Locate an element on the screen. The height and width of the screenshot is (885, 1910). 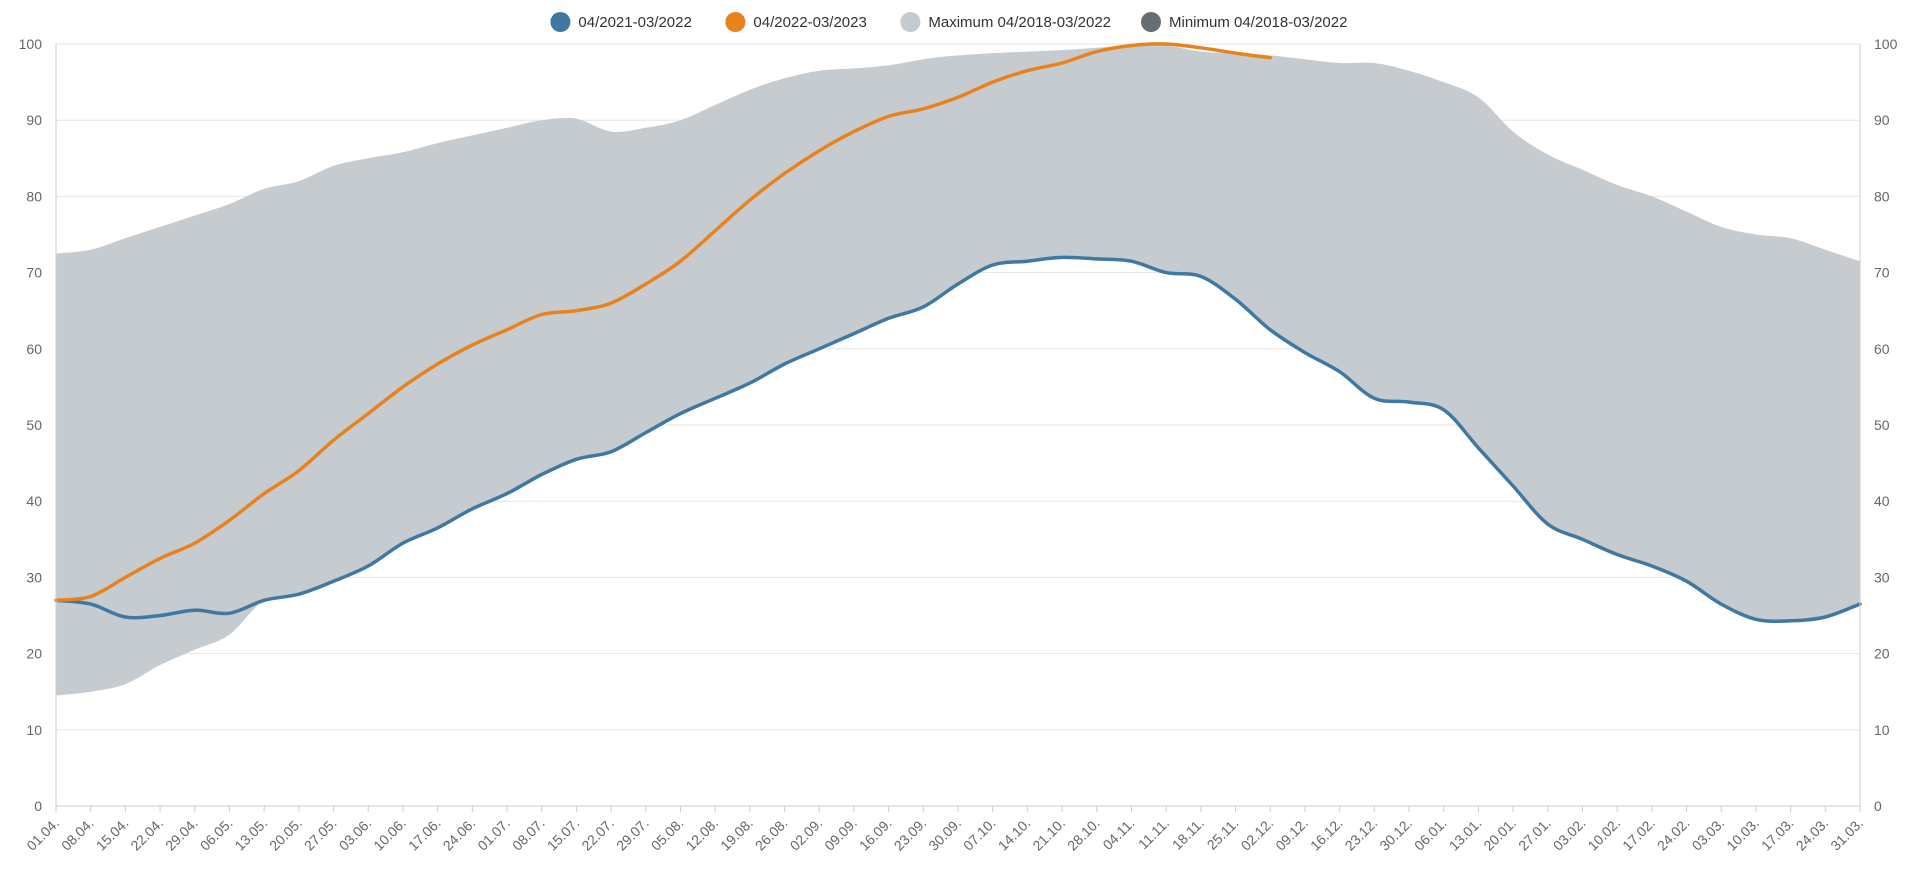
x-tick-label: 28.10. is located at coordinates (1083, 834).